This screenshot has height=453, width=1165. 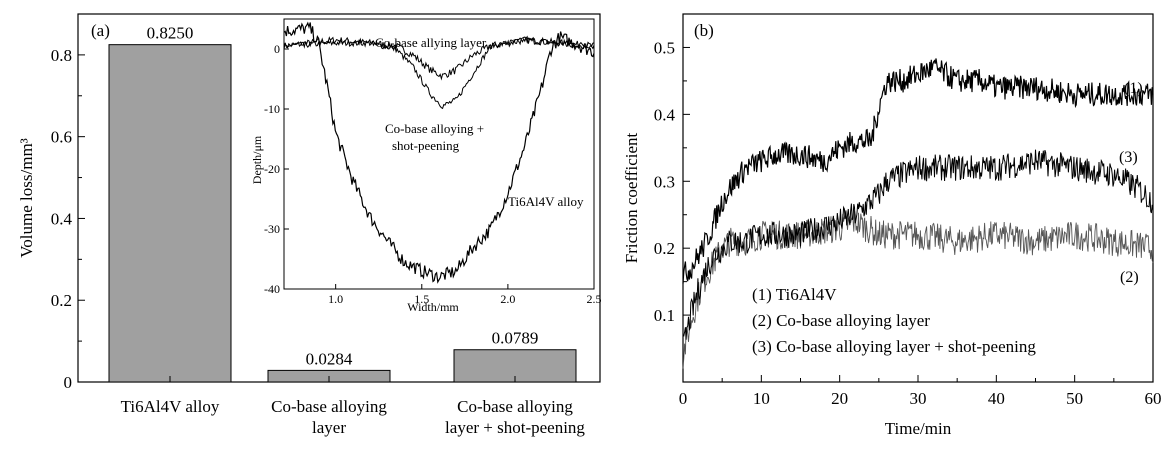 What do you see at coordinates (170, 406) in the screenshot?
I see `panel-a-category-label: Ti6Al4V alloy` at bounding box center [170, 406].